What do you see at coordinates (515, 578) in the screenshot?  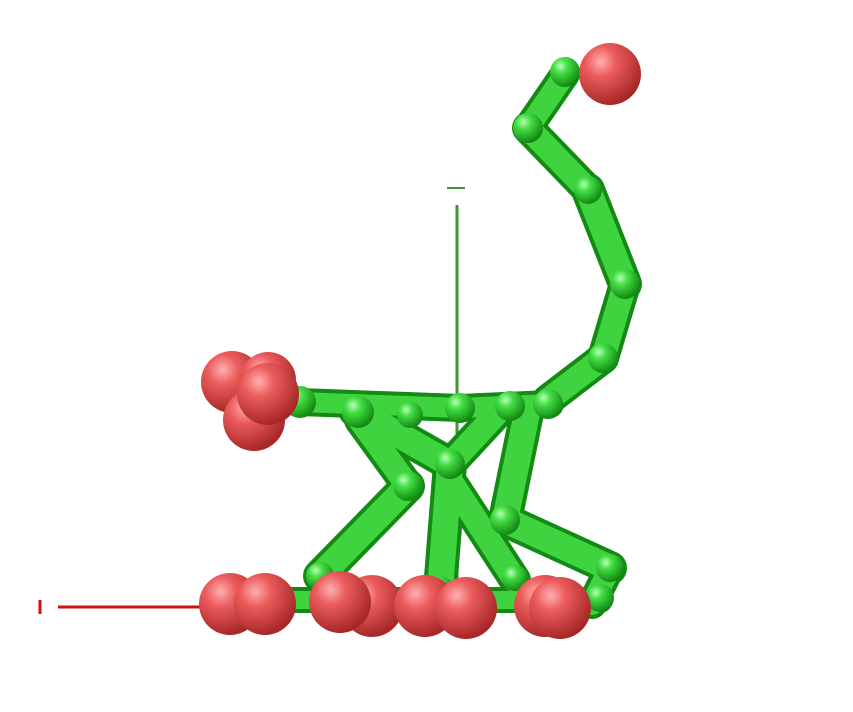 I see `joint-diag-ankle` at bounding box center [515, 578].